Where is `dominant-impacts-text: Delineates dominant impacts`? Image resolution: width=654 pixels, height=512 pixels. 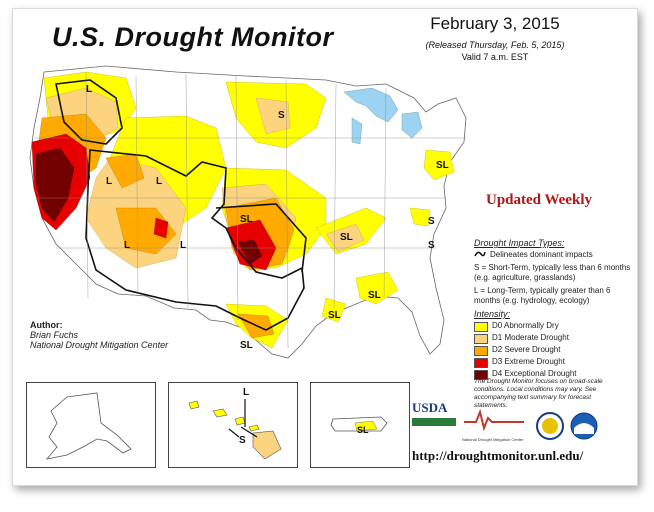
dominant-impacts-text: Delineates dominant impacts is located at coordinates (541, 254).